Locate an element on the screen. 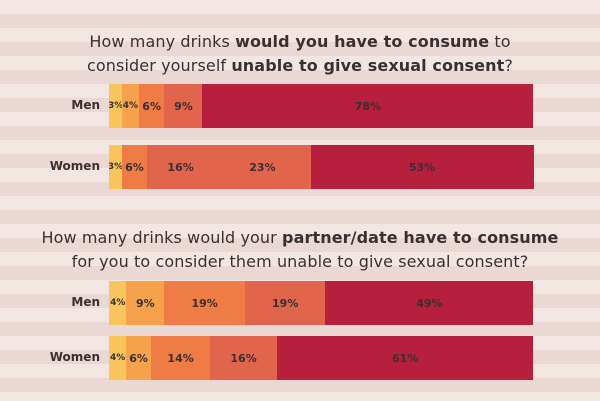 The width and height of the screenshot is (600, 401). title-segment: How many drinks is located at coordinates (162, 41).